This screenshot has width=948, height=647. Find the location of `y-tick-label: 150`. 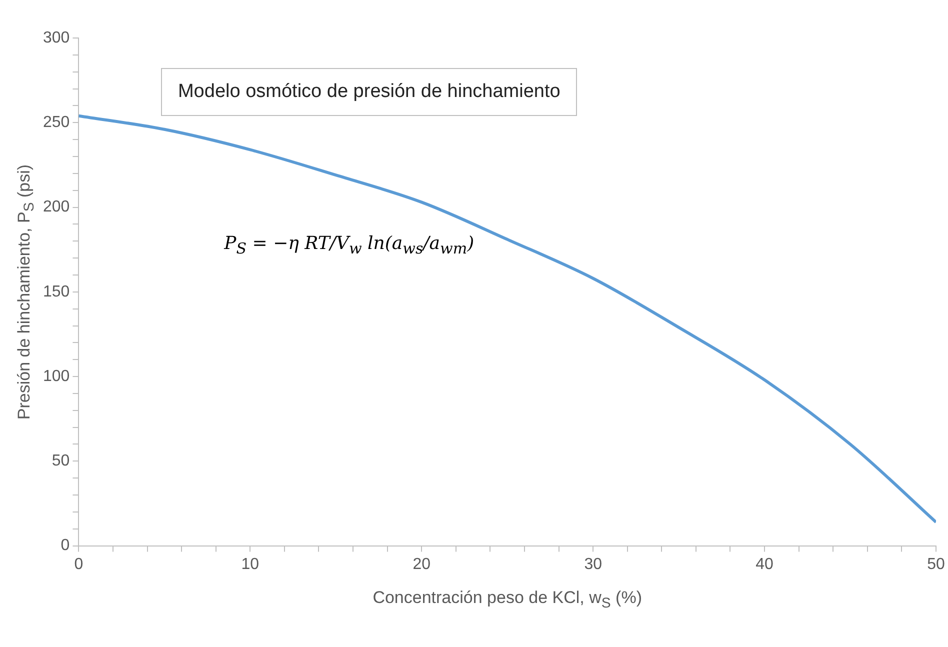

y-tick-label: 150 is located at coordinates (56, 291).